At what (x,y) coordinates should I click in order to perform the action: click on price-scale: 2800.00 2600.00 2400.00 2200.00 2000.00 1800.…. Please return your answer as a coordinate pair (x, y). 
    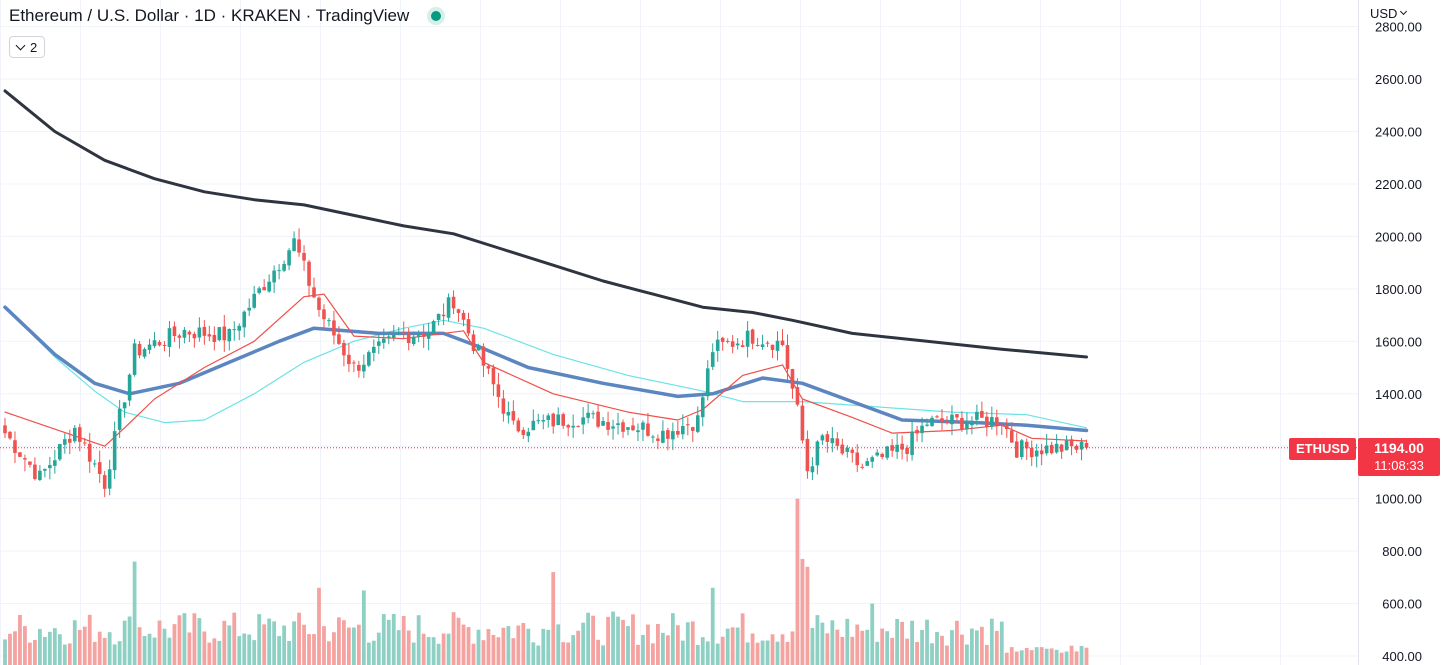
    Looking at the image, I should click on (1398, 342).